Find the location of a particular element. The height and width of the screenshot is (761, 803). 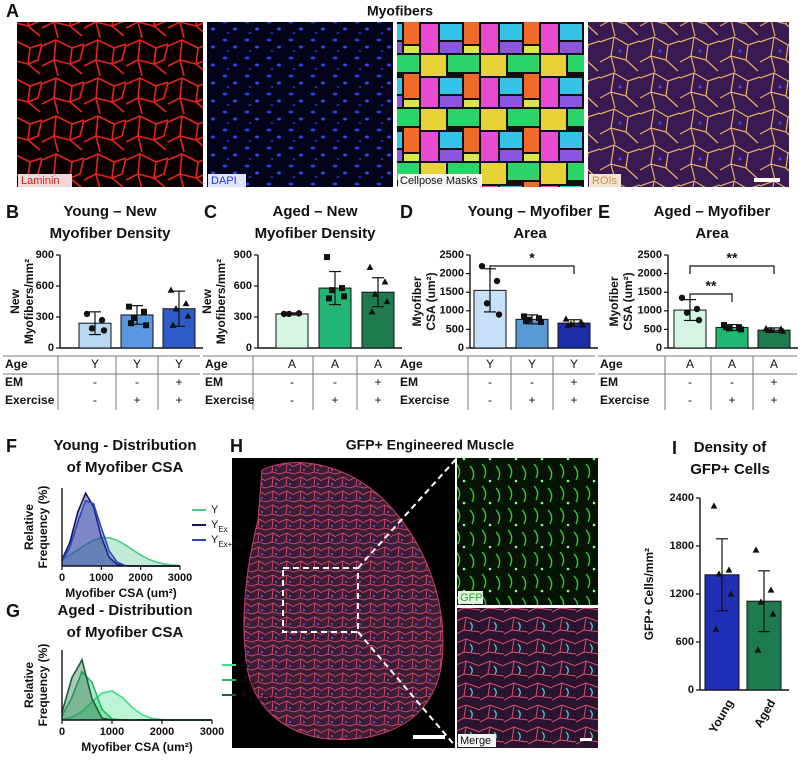

zoom-box is located at coordinates (320, 600).